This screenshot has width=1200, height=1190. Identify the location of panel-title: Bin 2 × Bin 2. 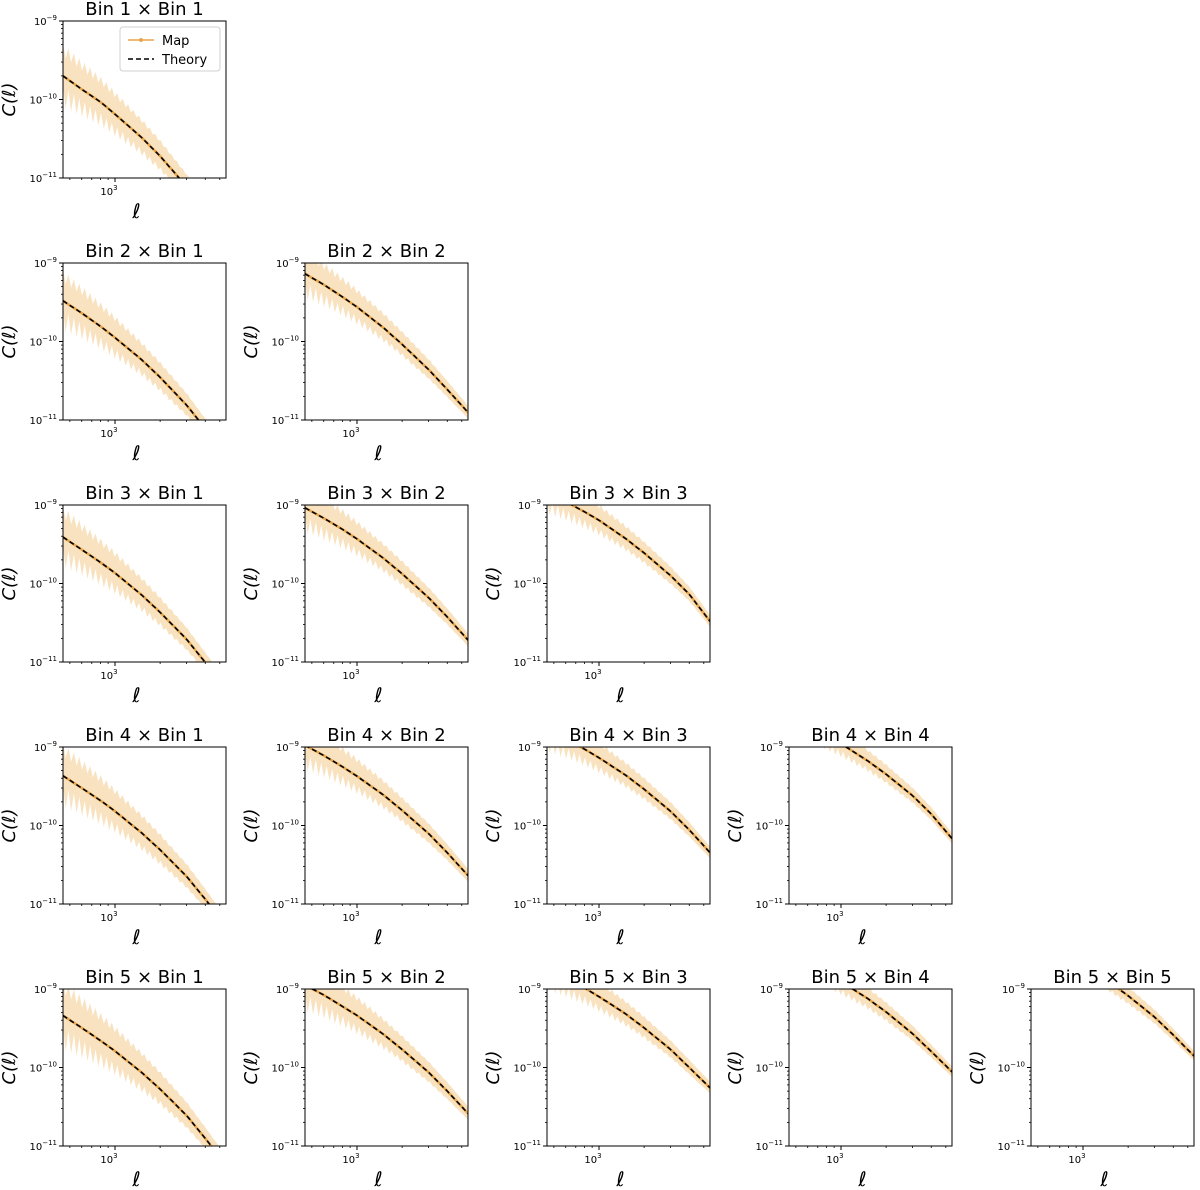
(386, 251).